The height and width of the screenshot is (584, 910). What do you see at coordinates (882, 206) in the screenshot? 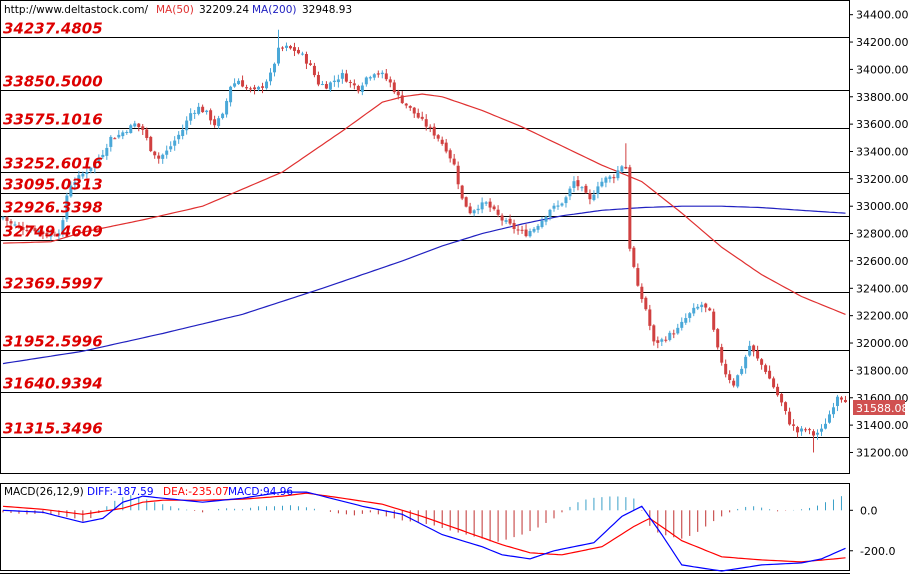
I see `price-tick-7: 33000.00` at bounding box center [882, 206].